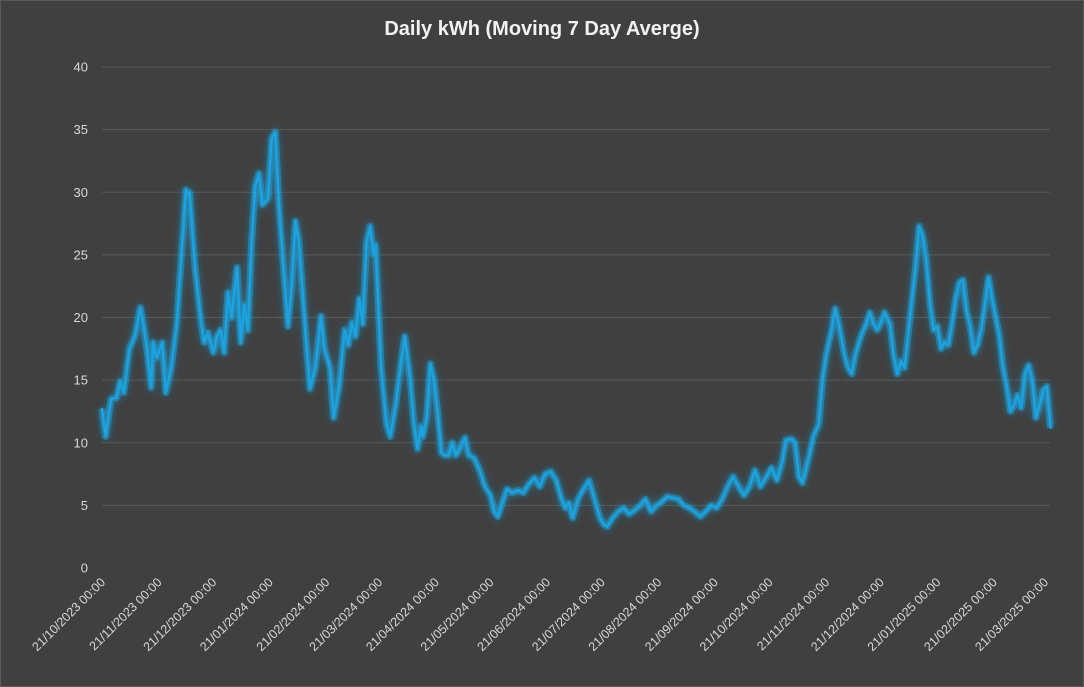 Image resolution: width=1084 pixels, height=687 pixels. What do you see at coordinates (81, 192) in the screenshot?
I see `y-tick-label: 30` at bounding box center [81, 192].